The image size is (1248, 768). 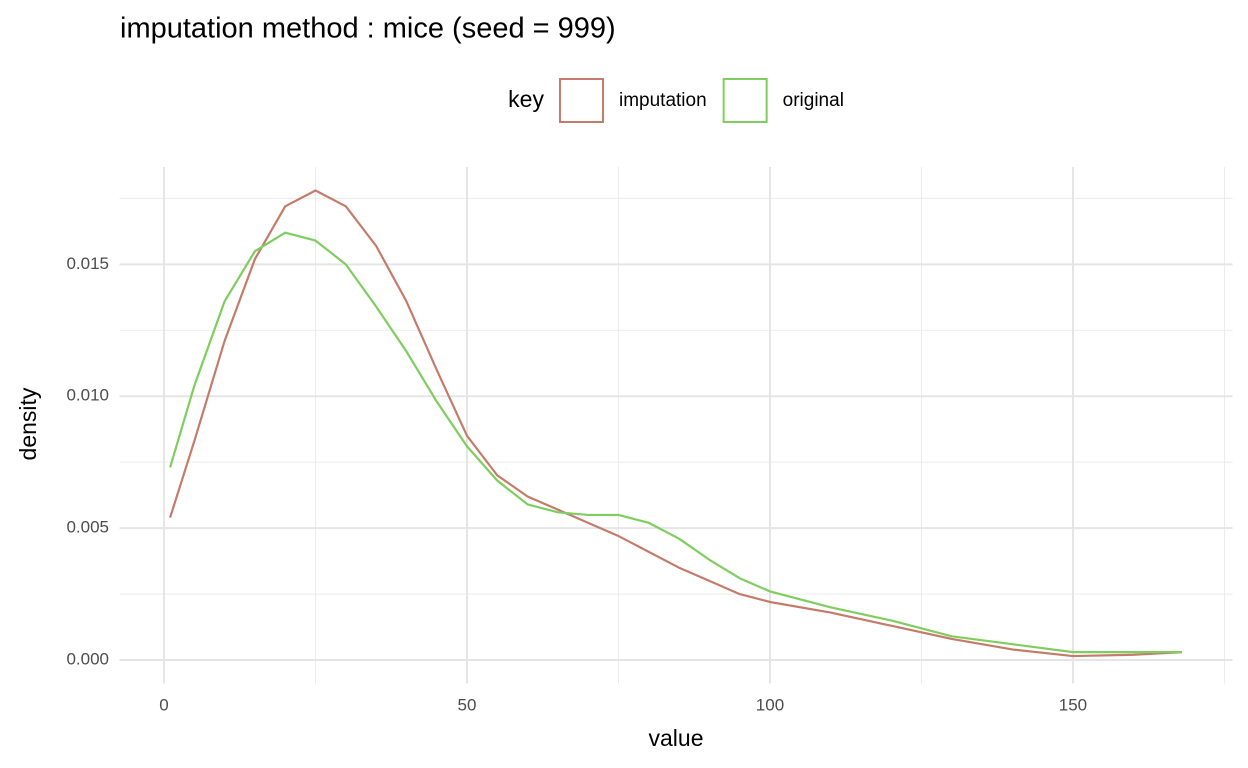 I want to click on y-tick-label: 0.005, so click(x=87, y=527).